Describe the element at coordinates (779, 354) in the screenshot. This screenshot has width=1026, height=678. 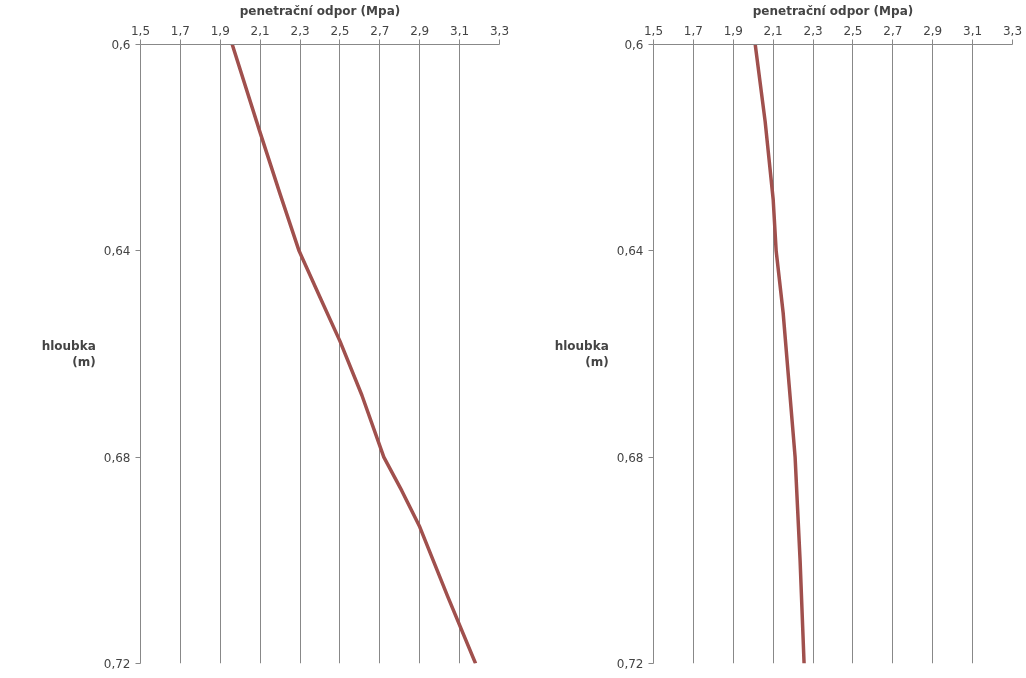
I see `line-series` at that location.